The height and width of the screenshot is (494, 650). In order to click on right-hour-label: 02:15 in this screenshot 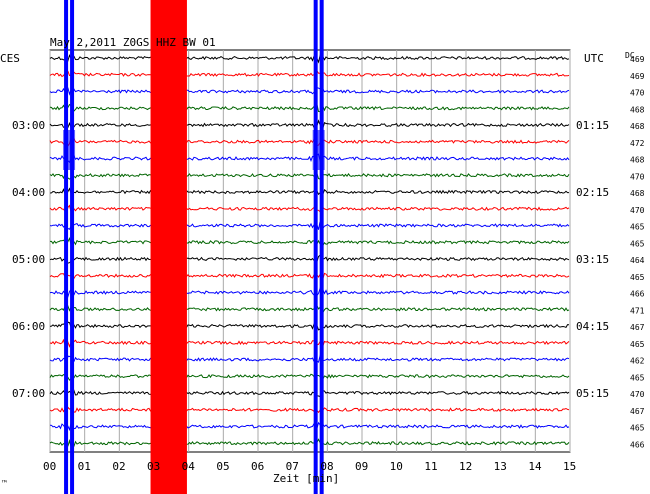, I will do `click(592, 192)`.